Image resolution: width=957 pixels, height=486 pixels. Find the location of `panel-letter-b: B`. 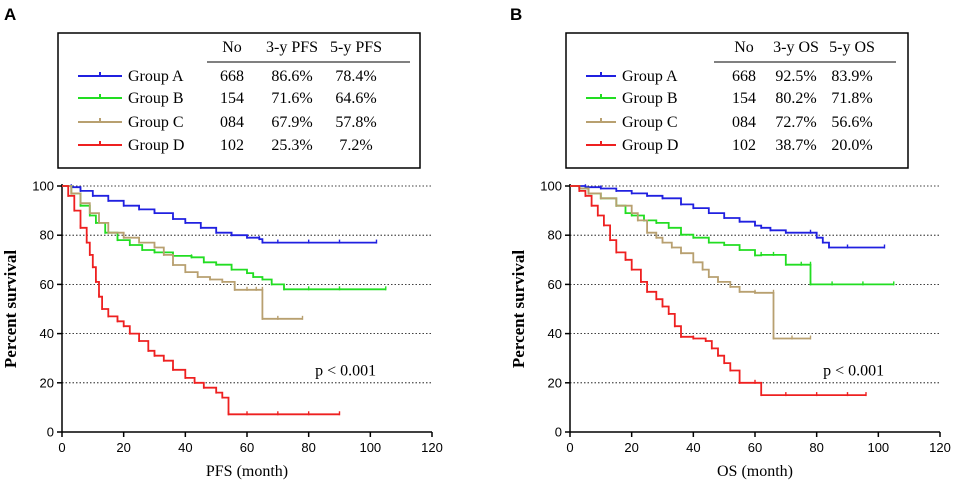

panel-letter-b: B is located at coordinates (516, 14).